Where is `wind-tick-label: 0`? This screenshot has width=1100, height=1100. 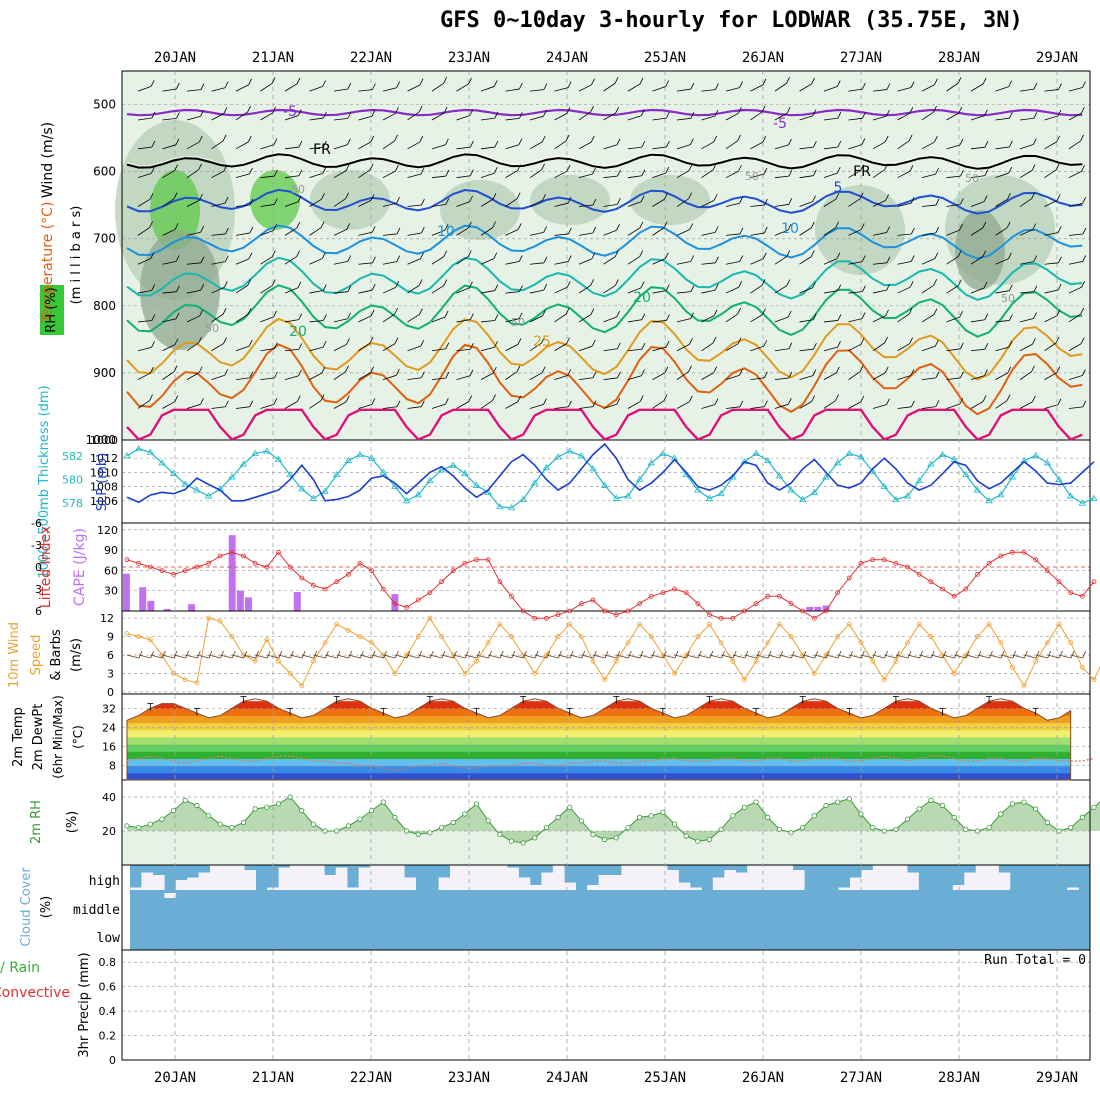 wind-tick-label: 0 is located at coordinates (110, 692).